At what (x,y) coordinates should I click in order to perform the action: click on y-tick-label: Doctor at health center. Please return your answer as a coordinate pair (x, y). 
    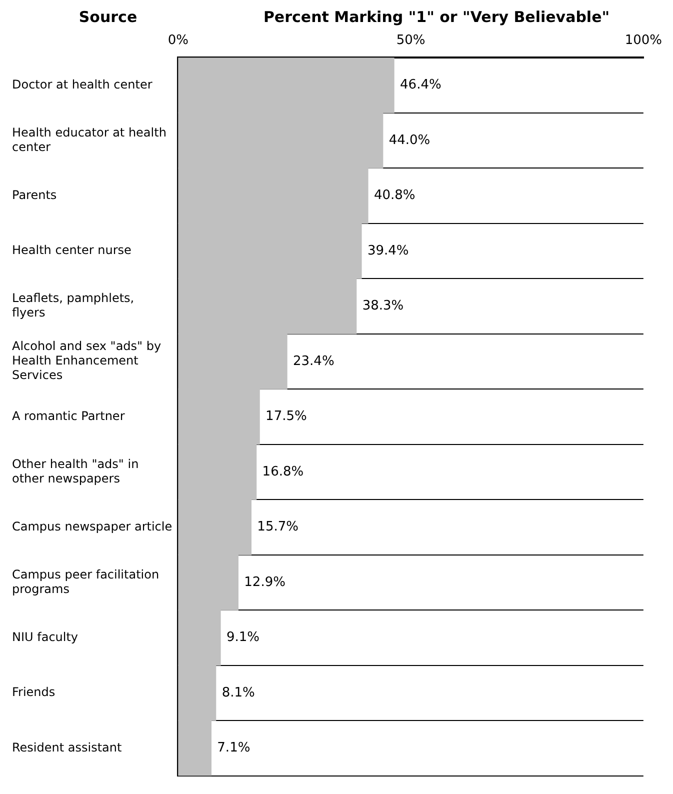
    Looking at the image, I should click on (82, 84).